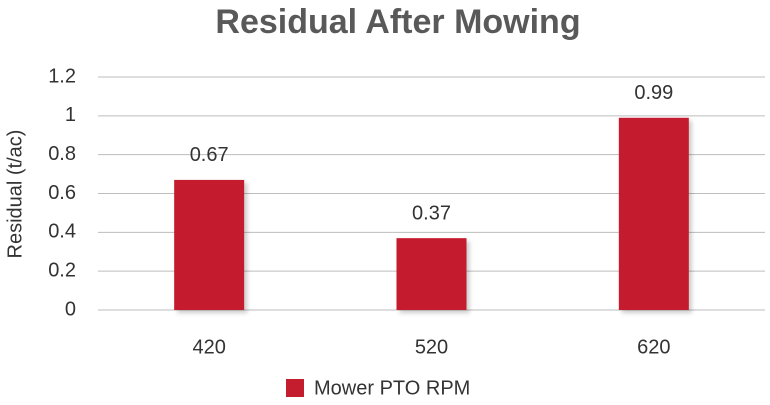 The height and width of the screenshot is (405, 770). I want to click on y-tick-label: 1, so click(70, 115).